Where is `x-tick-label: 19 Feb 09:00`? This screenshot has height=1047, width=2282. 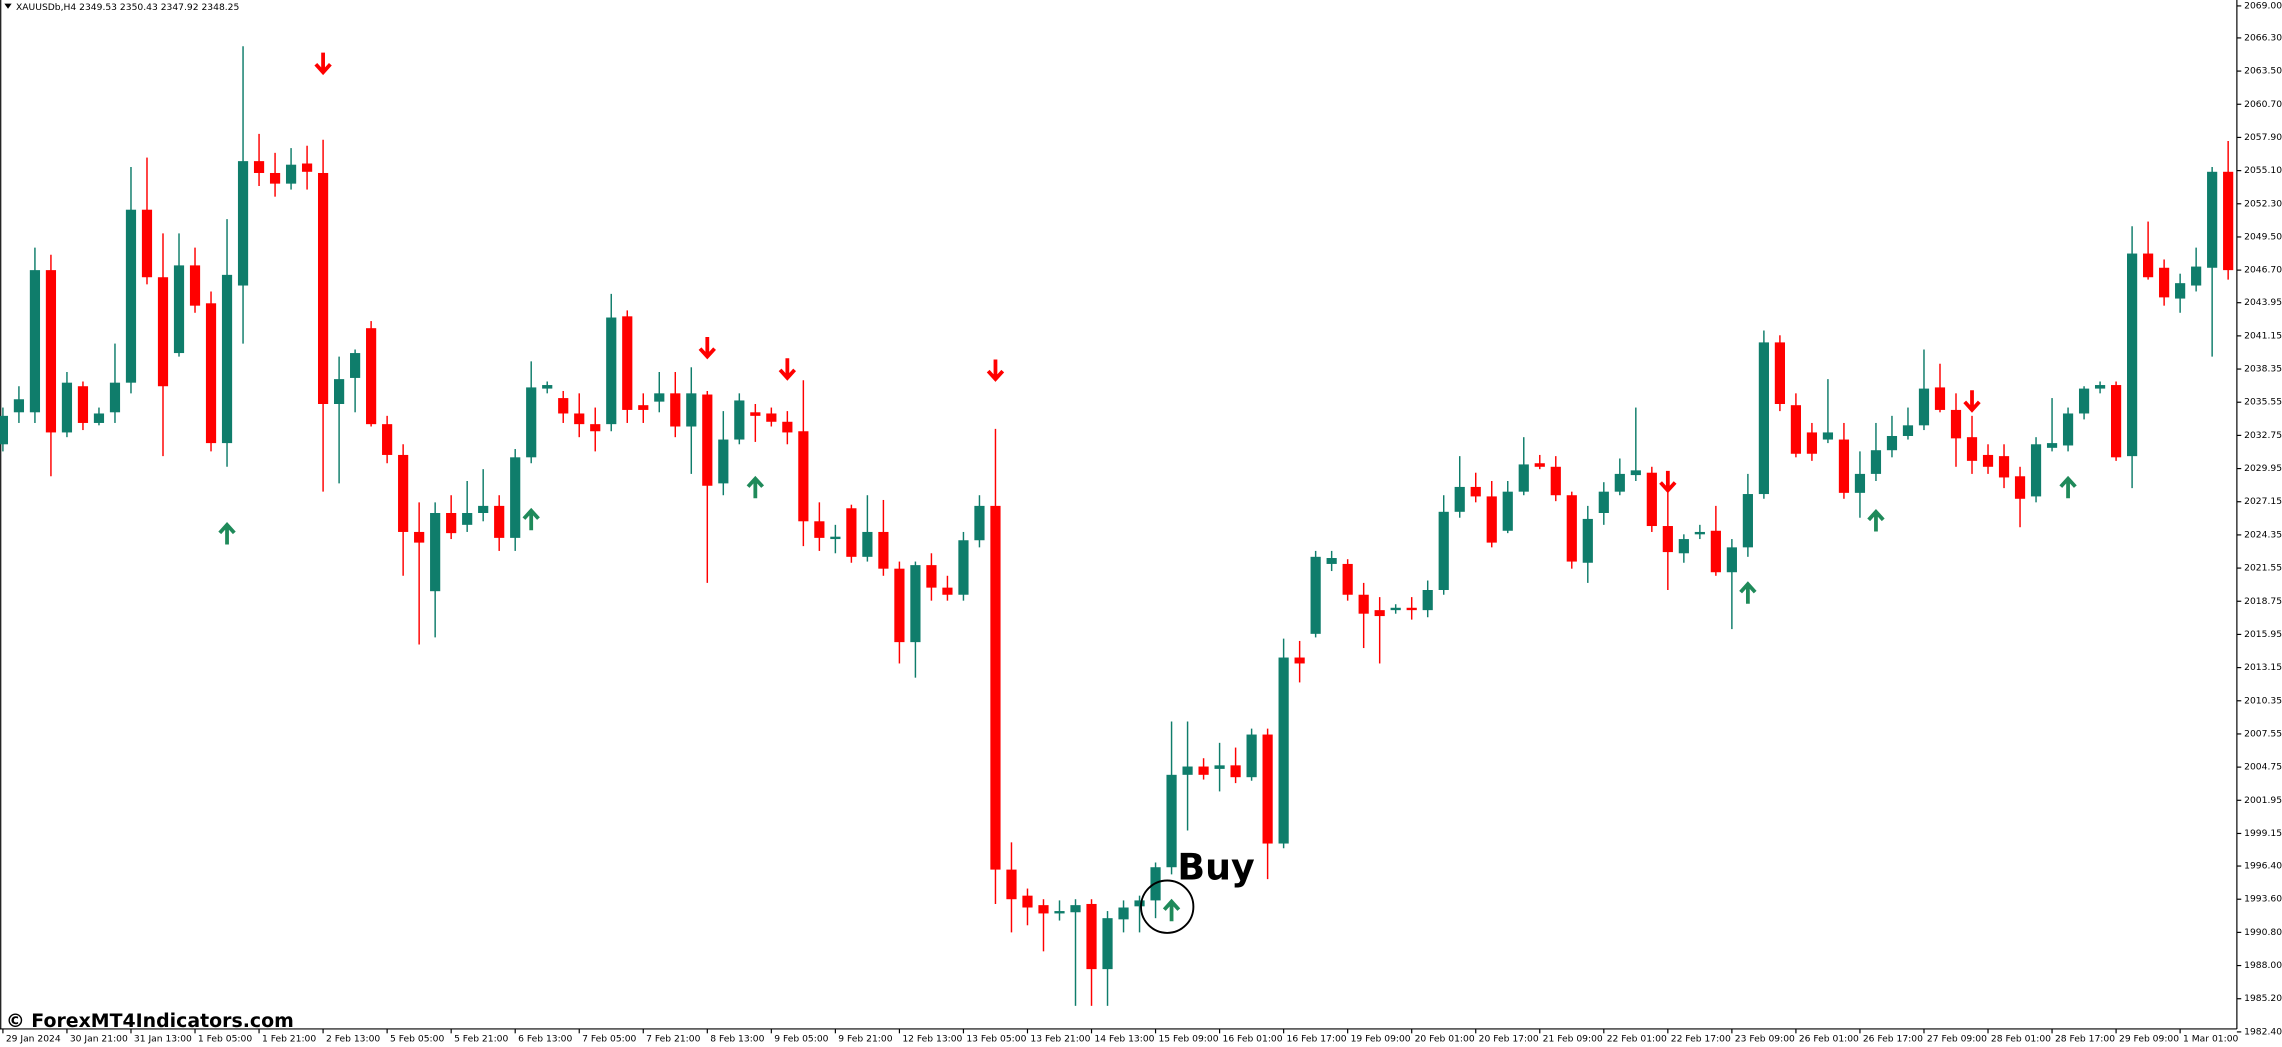 x-tick-label: 19 Feb 09:00 is located at coordinates (1381, 1039).